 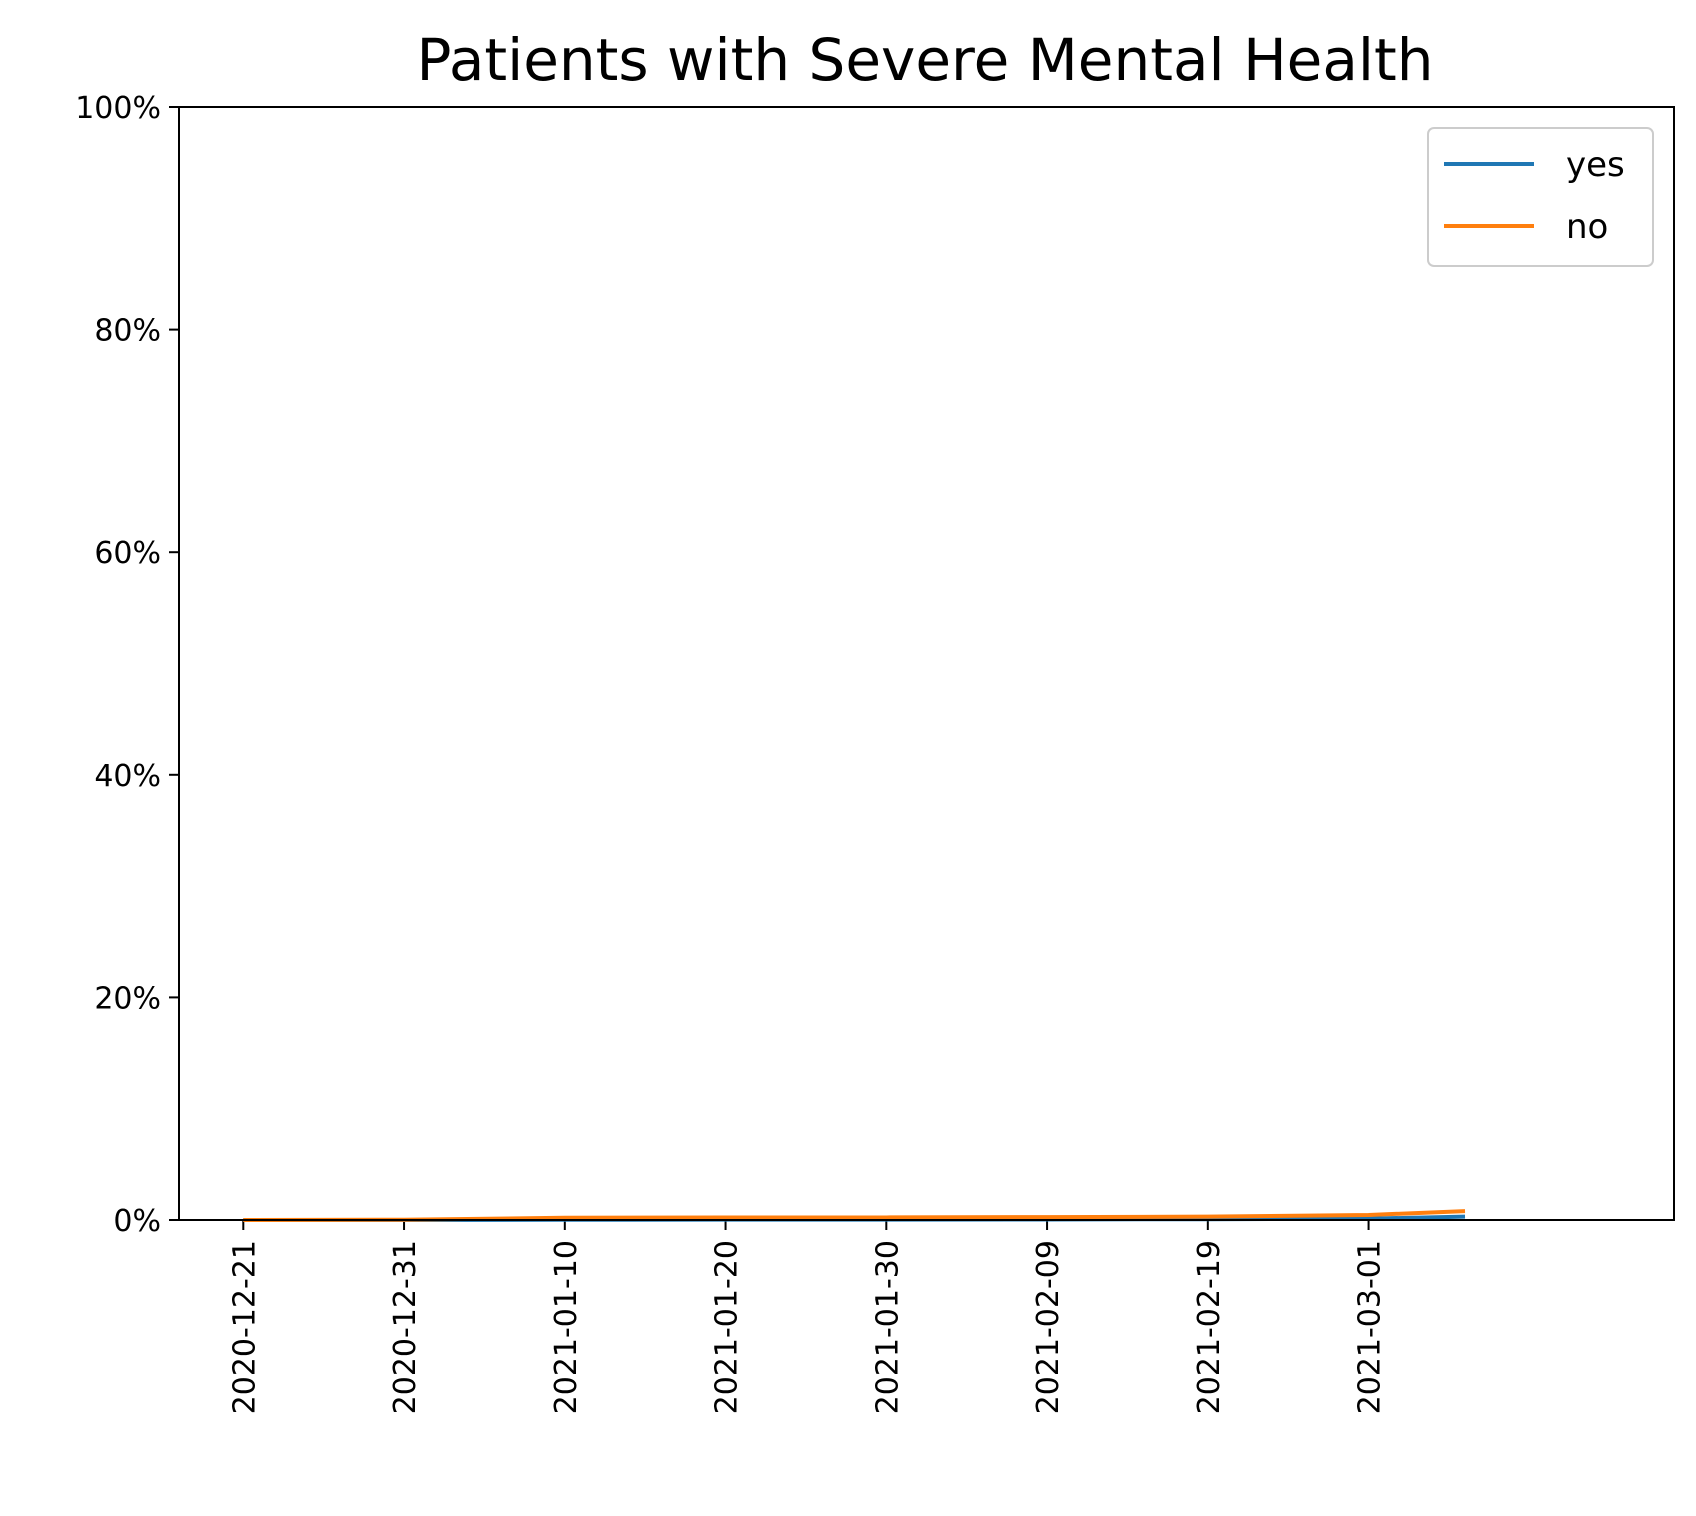 I want to click on y-tick-label: 80%, so click(x=127, y=331).